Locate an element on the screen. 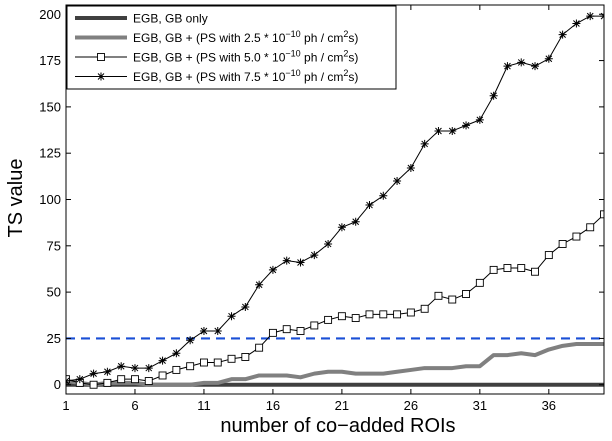 This screenshot has width=612, height=441. x-tick-label: 6 is located at coordinates (134, 405).